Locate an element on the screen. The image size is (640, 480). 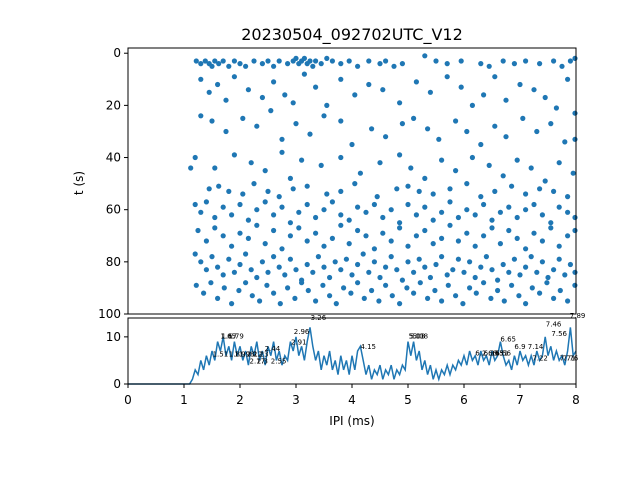
histogram-x-tick-label: 6 is located at coordinates (464, 400).